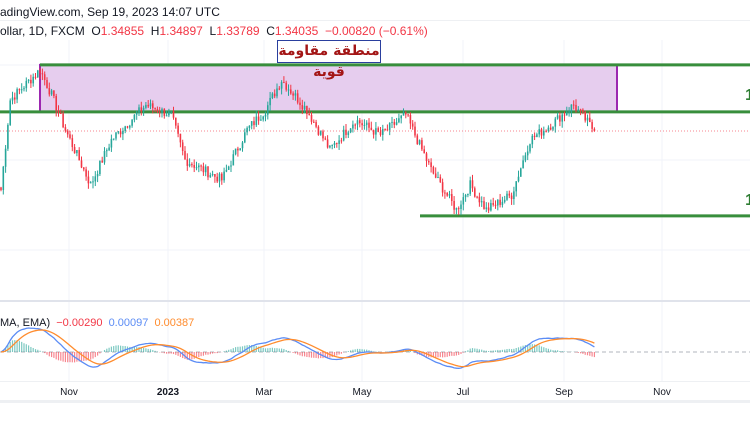 Image resolution: width=750 pixels, height=430 pixels. What do you see at coordinates (213, 31) in the screenshot?
I see `low-label: L` at bounding box center [213, 31].